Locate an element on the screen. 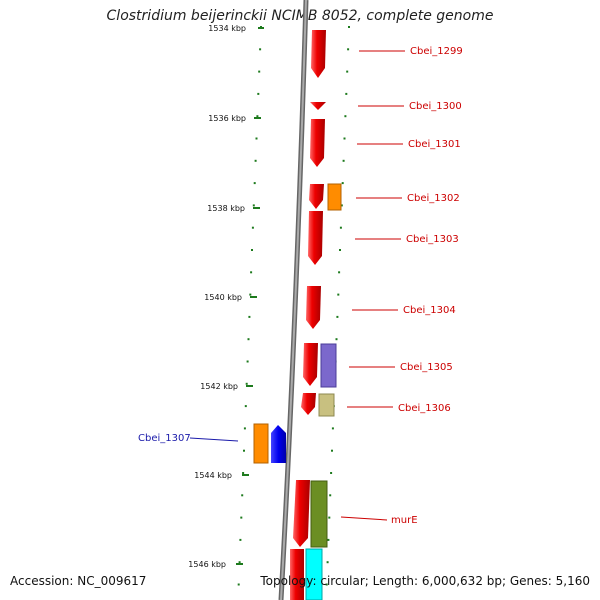 The image size is (600, 600). gene-label-cbei-1300: Cbei_1300 is located at coordinates (435, 106).